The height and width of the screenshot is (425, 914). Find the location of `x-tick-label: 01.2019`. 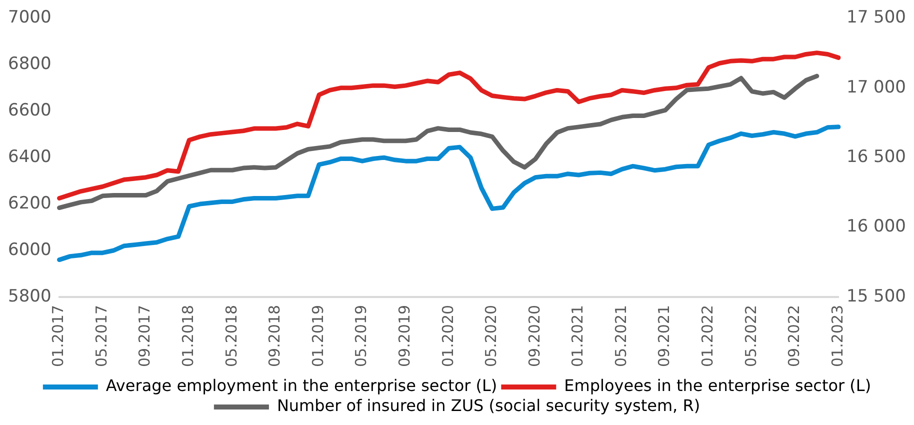

x-tick-label: 01.2019 is located at coordinates (317, 335).